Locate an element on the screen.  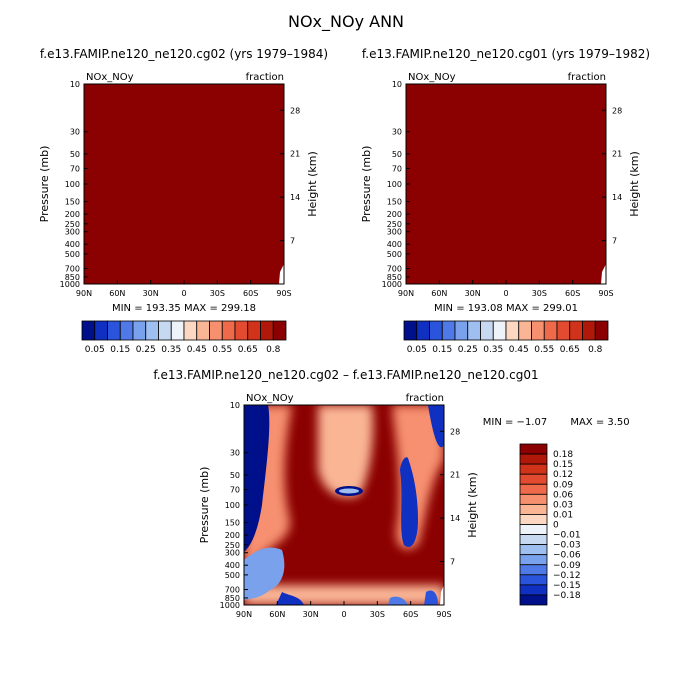
min-label: MIN = −1.07 is located at coordinates (515, 422).